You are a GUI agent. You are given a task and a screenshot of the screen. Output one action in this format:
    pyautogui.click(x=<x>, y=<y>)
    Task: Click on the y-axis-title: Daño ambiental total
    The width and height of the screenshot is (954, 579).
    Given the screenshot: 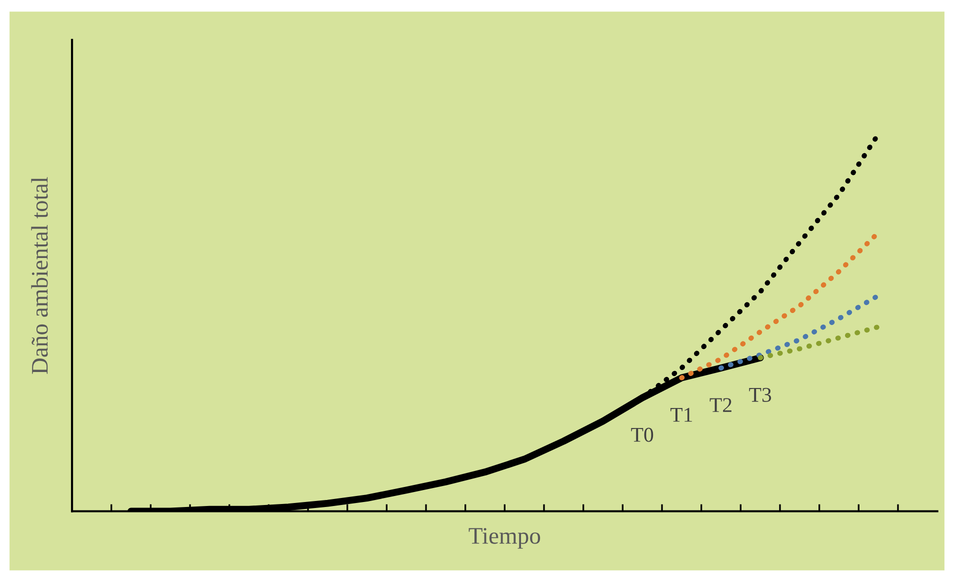 What is the action you would take?
    pyautogui.click(x=39, y=275)
    